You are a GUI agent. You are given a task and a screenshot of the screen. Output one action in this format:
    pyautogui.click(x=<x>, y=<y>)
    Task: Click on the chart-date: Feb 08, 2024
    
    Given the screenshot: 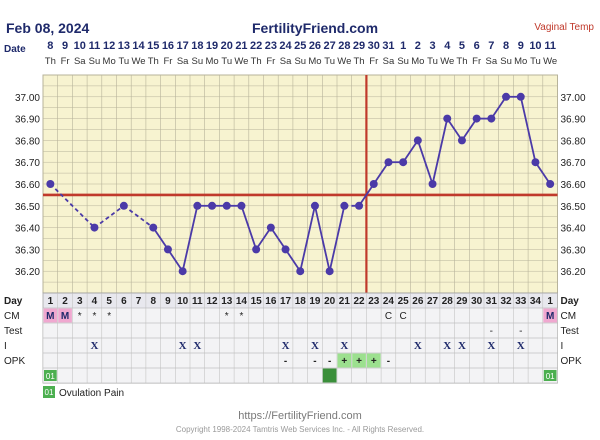 What is the action you would take?
    pyautogui.click(x=48, y=28)
    